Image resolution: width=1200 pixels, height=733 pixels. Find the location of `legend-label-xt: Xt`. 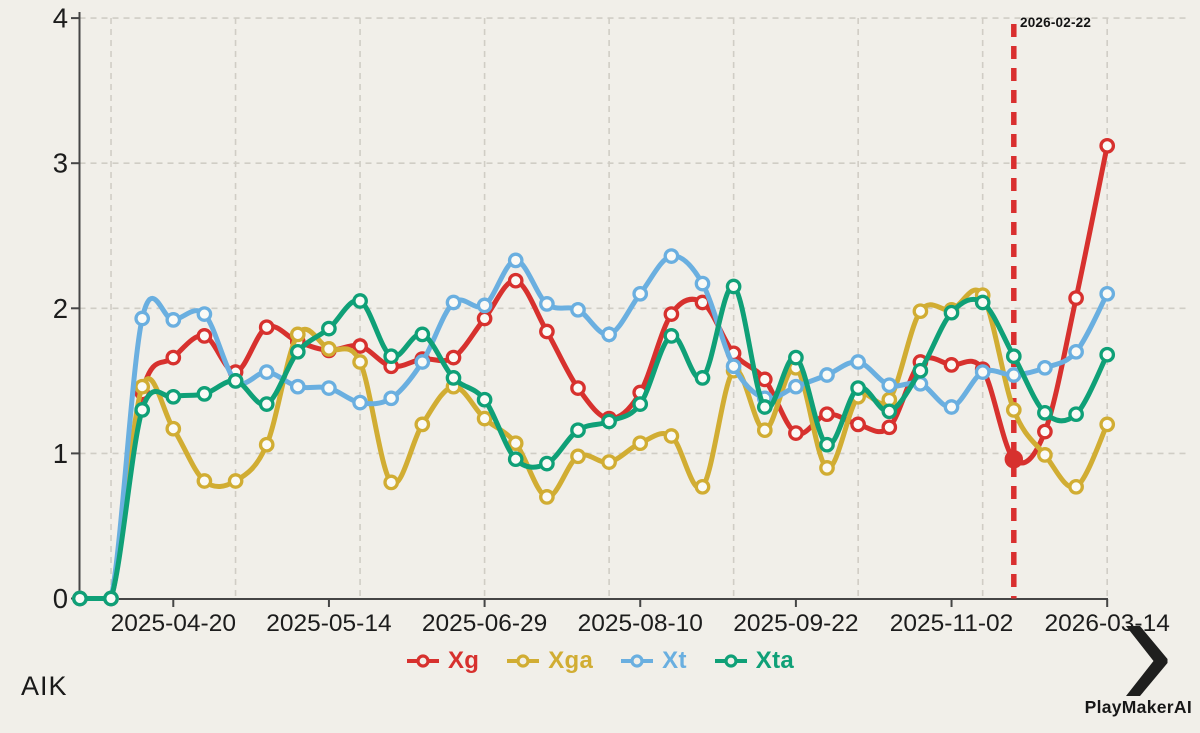

legend-label-xt: Xt is located at coordinates (674, 660).